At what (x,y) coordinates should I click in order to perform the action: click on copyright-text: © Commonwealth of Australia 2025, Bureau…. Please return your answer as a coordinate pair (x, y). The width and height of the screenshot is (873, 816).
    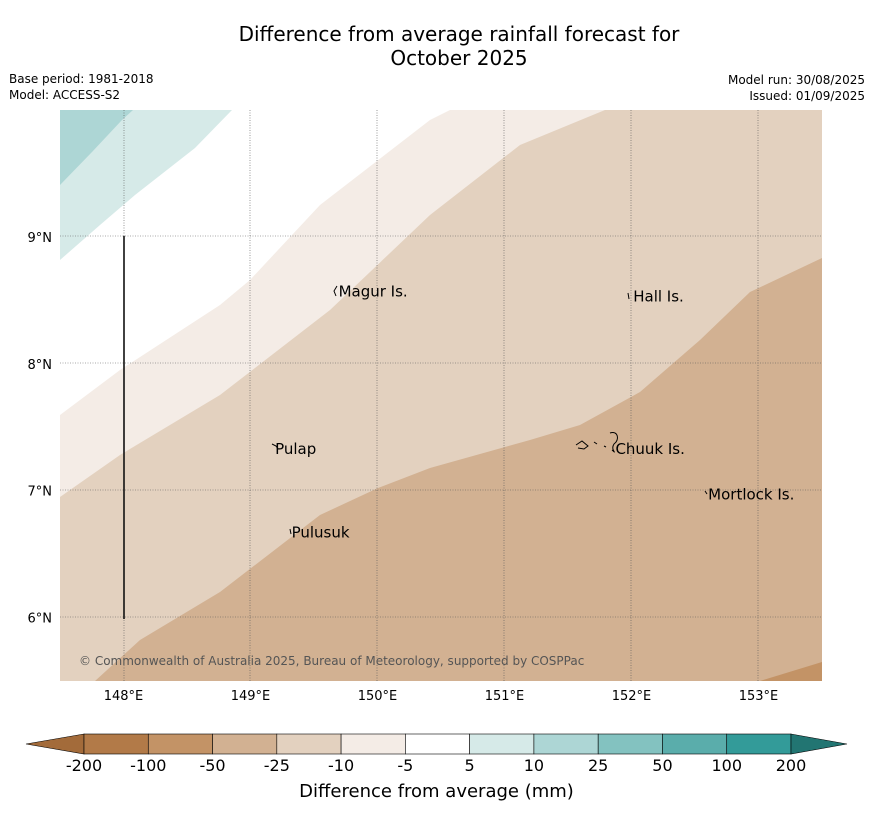
    Looking at the image, I should click on (331, 661).